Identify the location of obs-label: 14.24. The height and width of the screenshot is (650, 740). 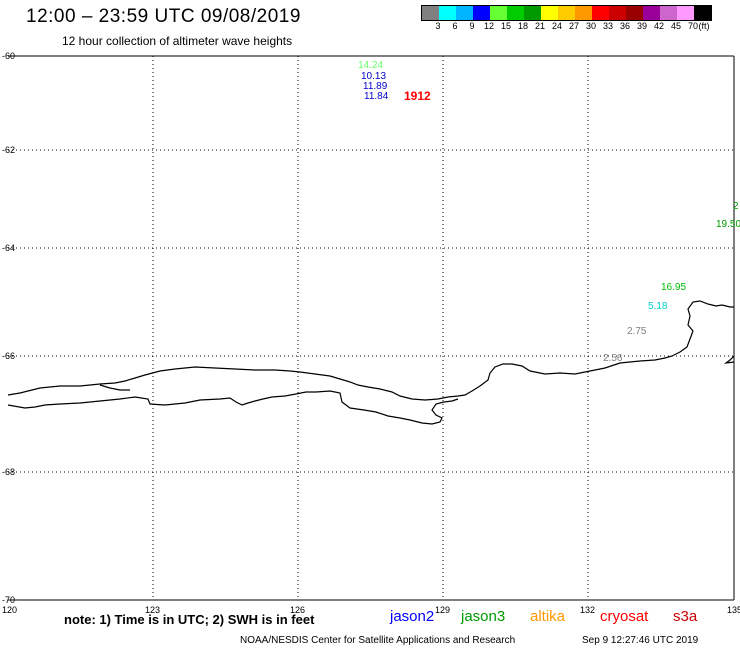
(370, 65).